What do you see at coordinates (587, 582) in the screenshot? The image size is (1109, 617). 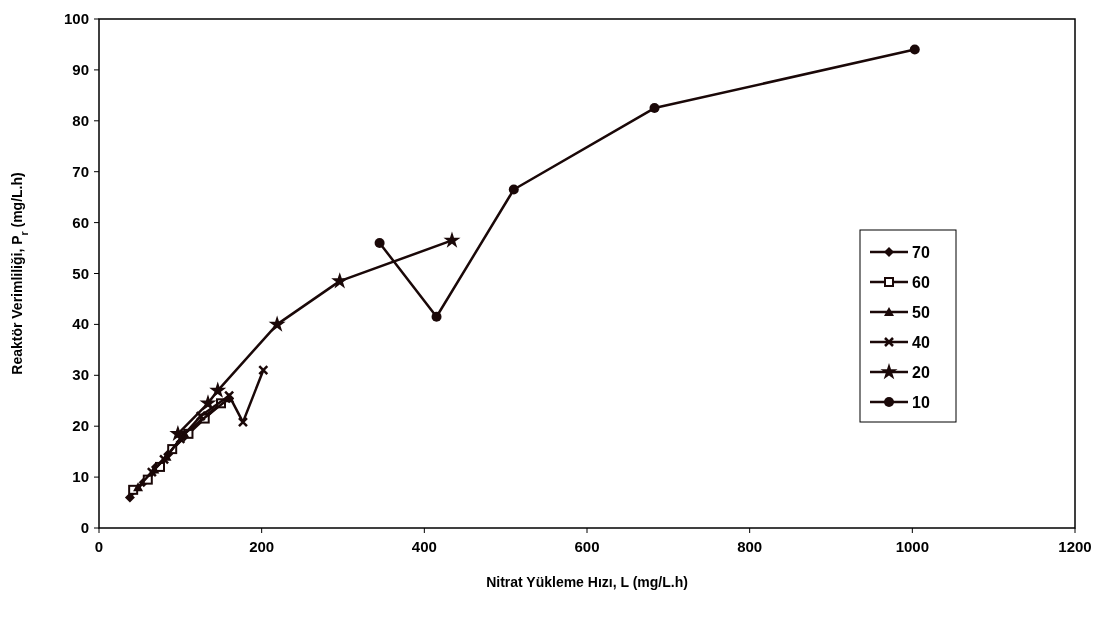 I see `x-axis-title: Nitrat Yükleme Hızı, L (mg/L.h)` at bounding box center [587, 582].